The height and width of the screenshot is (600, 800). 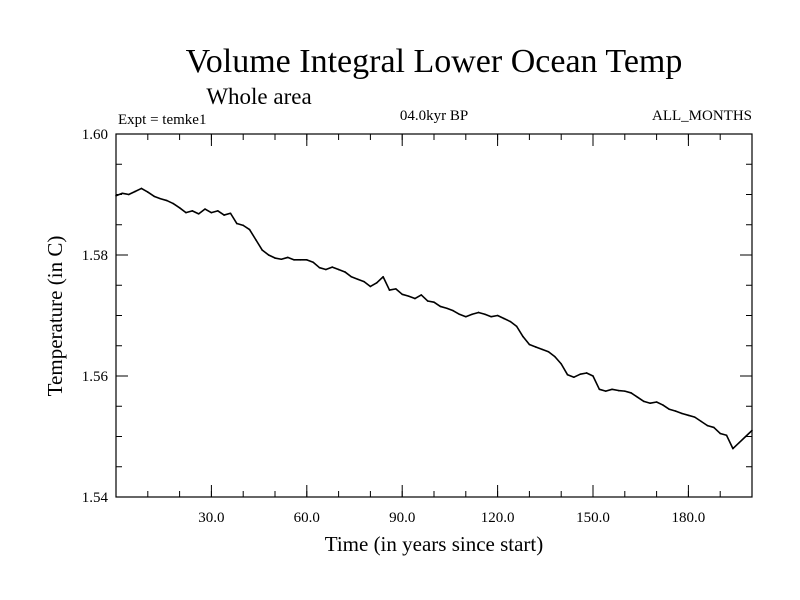 I want to click on x-tick-label: 180.0, so click(x=689, y=518).